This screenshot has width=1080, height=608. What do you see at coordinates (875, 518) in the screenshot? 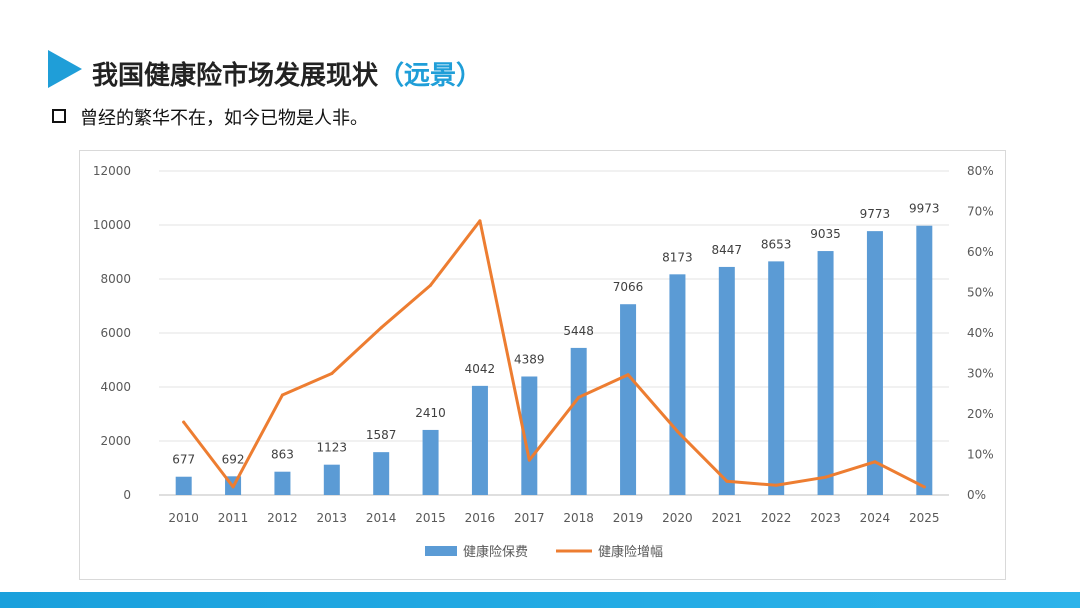
I see `x-tick-label: 2024` at bounding box center [875, 518].